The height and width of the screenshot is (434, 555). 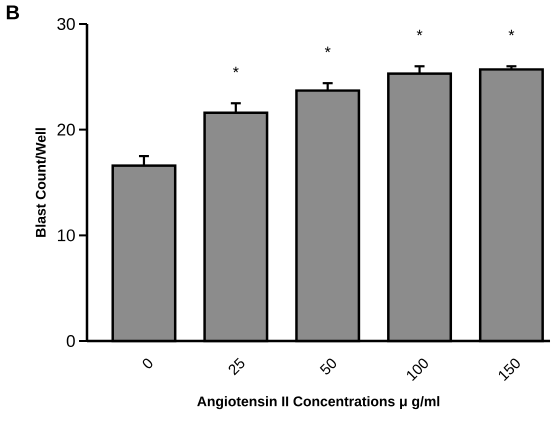 I want to click on y-axis-title: Blast Count/Well, so click(x=40, y=182).